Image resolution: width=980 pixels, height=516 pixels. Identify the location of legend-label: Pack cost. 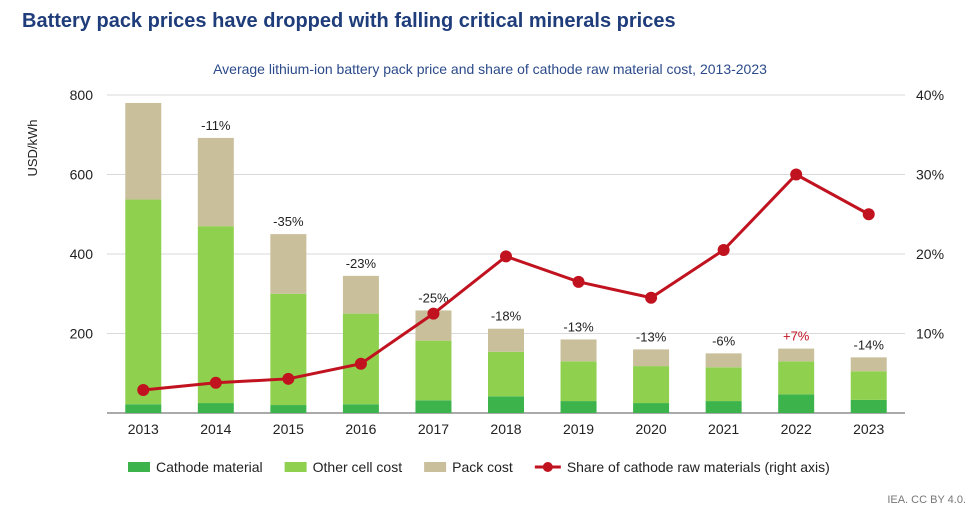
(482, 467).